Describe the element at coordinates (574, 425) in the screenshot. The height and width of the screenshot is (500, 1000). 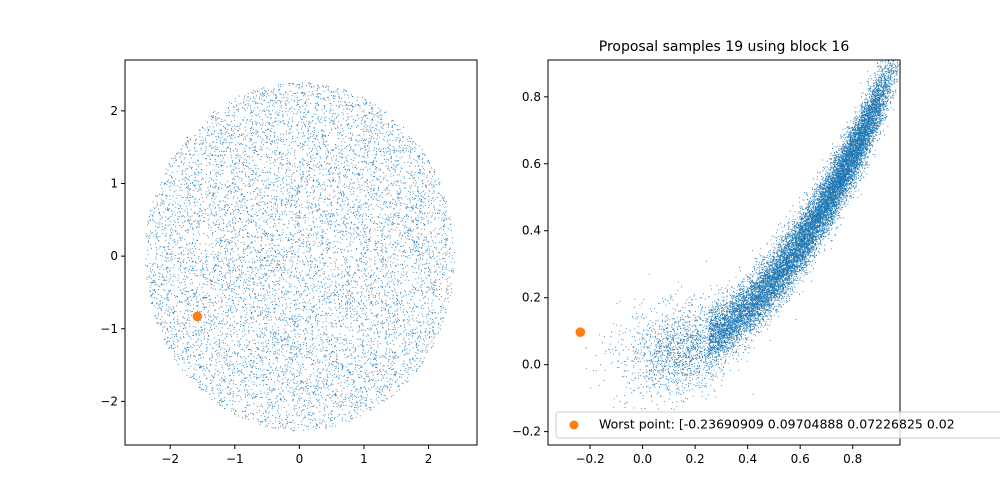
I see `legend-marker` at that location.